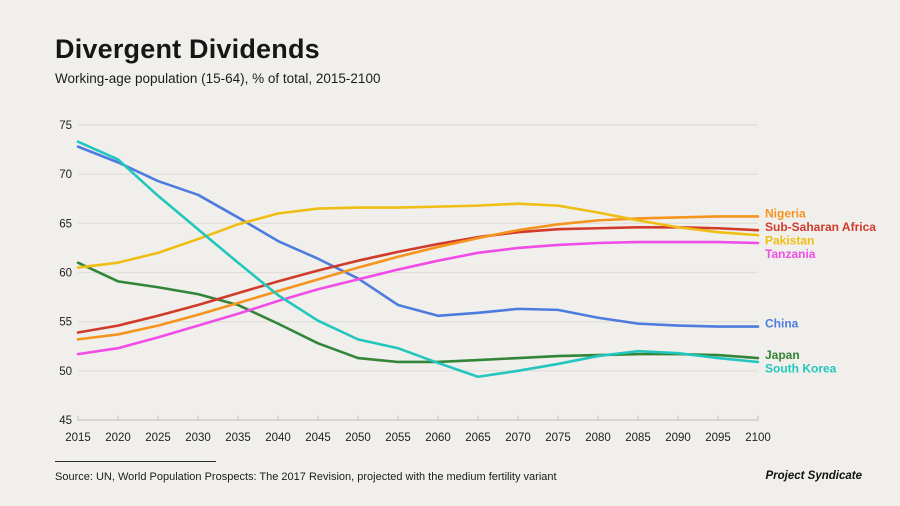 Image resolution: width=900 pixels, height=506 pixels. I want to click on y-tick-label: 60, so click(65, 274).